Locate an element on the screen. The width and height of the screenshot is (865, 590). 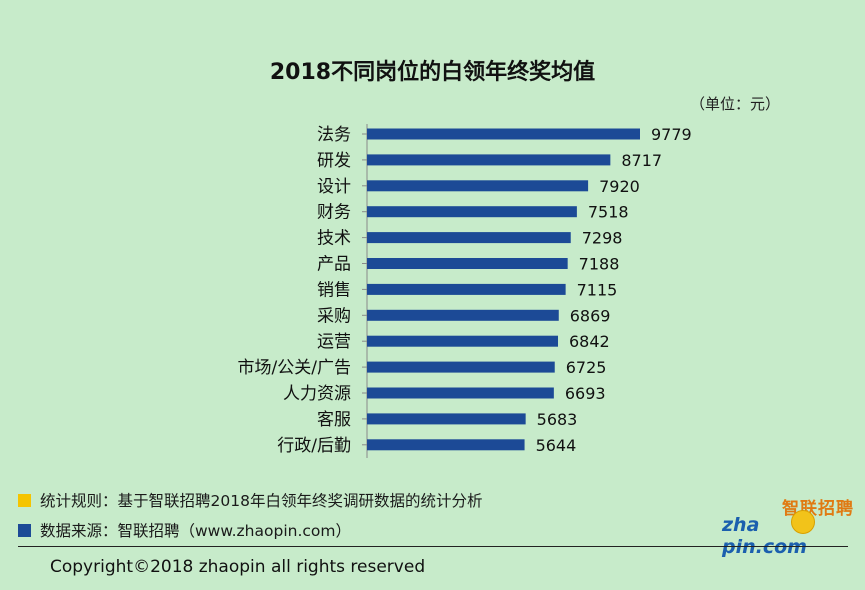
category-label: 行政/后勤 is located at coordinates (314, 446).